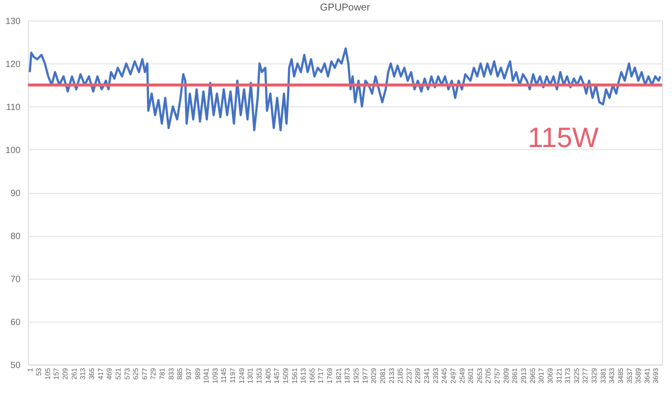 Image resolution: width=672 pixels, height=400 pixels. I want to click on y-tick-label: 110, so click(13, 107).